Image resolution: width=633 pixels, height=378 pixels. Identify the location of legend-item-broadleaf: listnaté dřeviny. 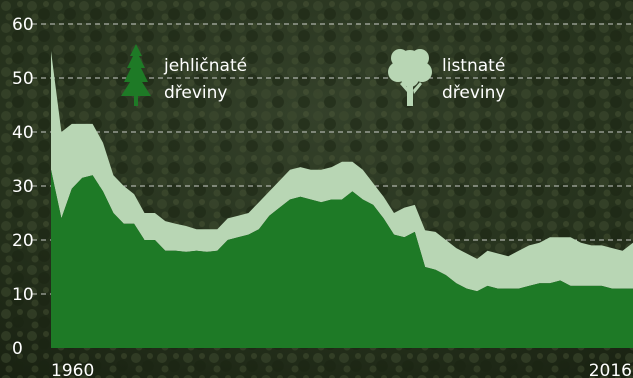
(446, 77).